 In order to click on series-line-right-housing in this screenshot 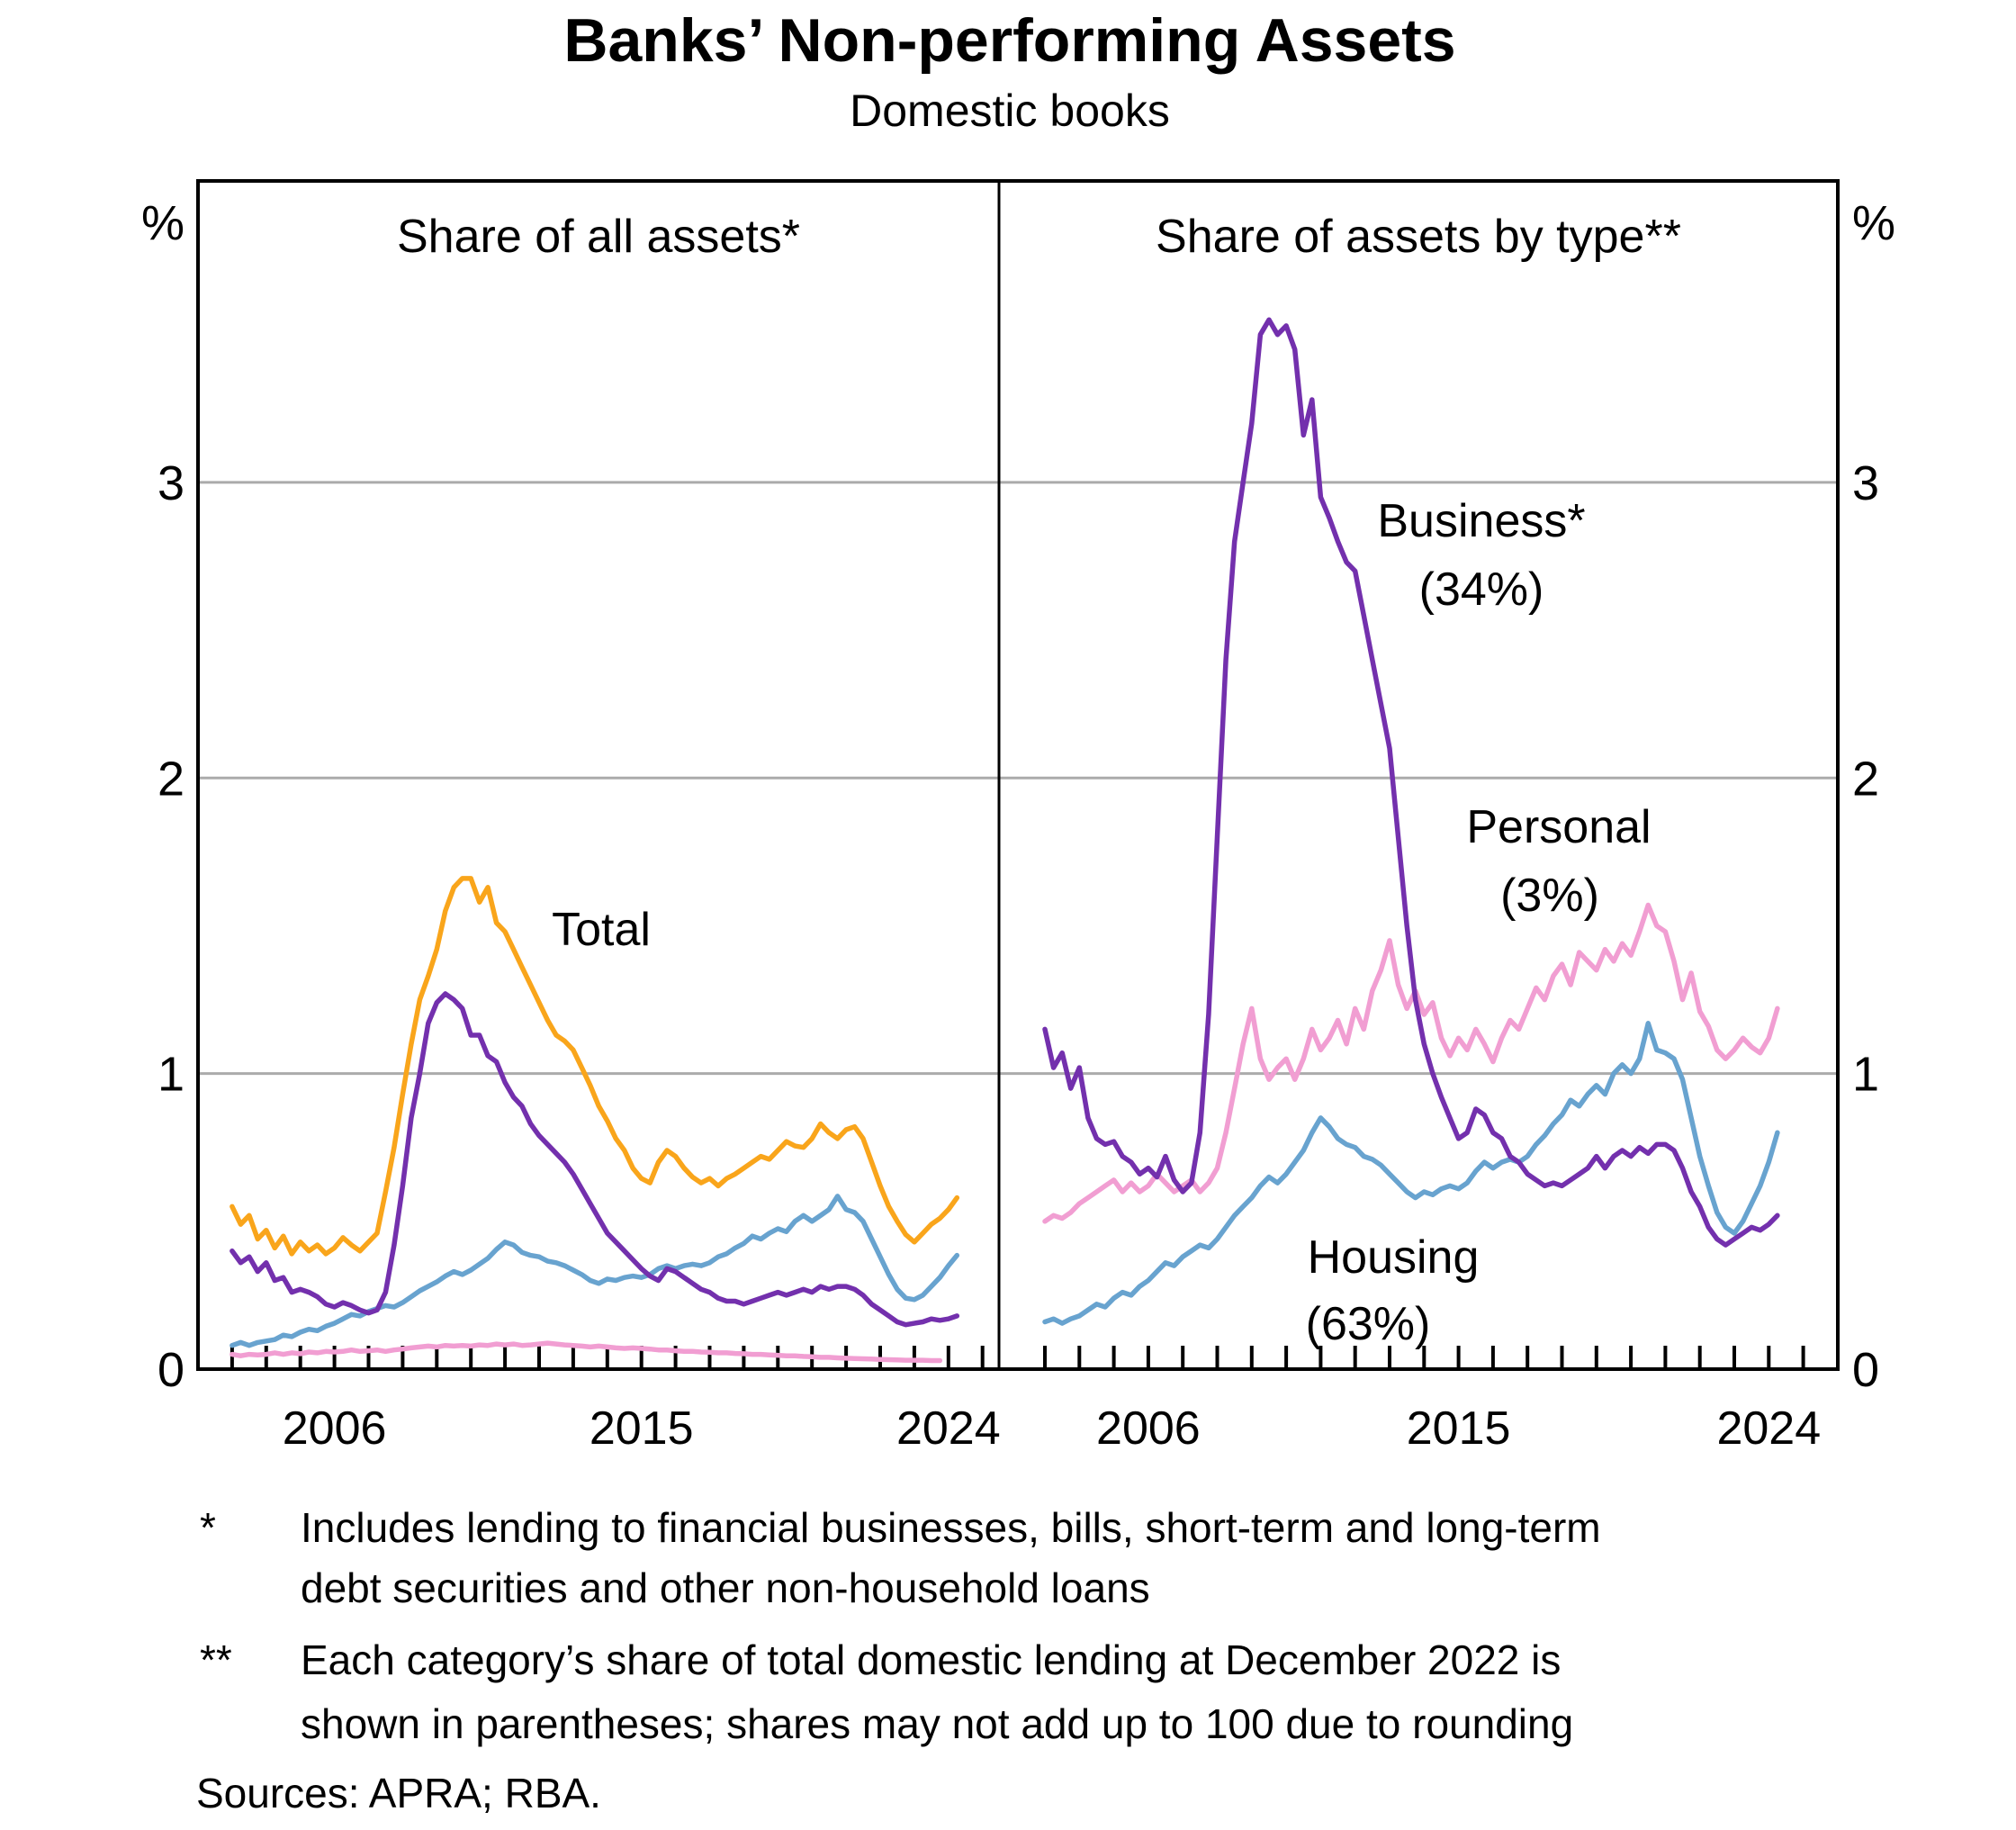, I will do `click(1411, 1174)`.